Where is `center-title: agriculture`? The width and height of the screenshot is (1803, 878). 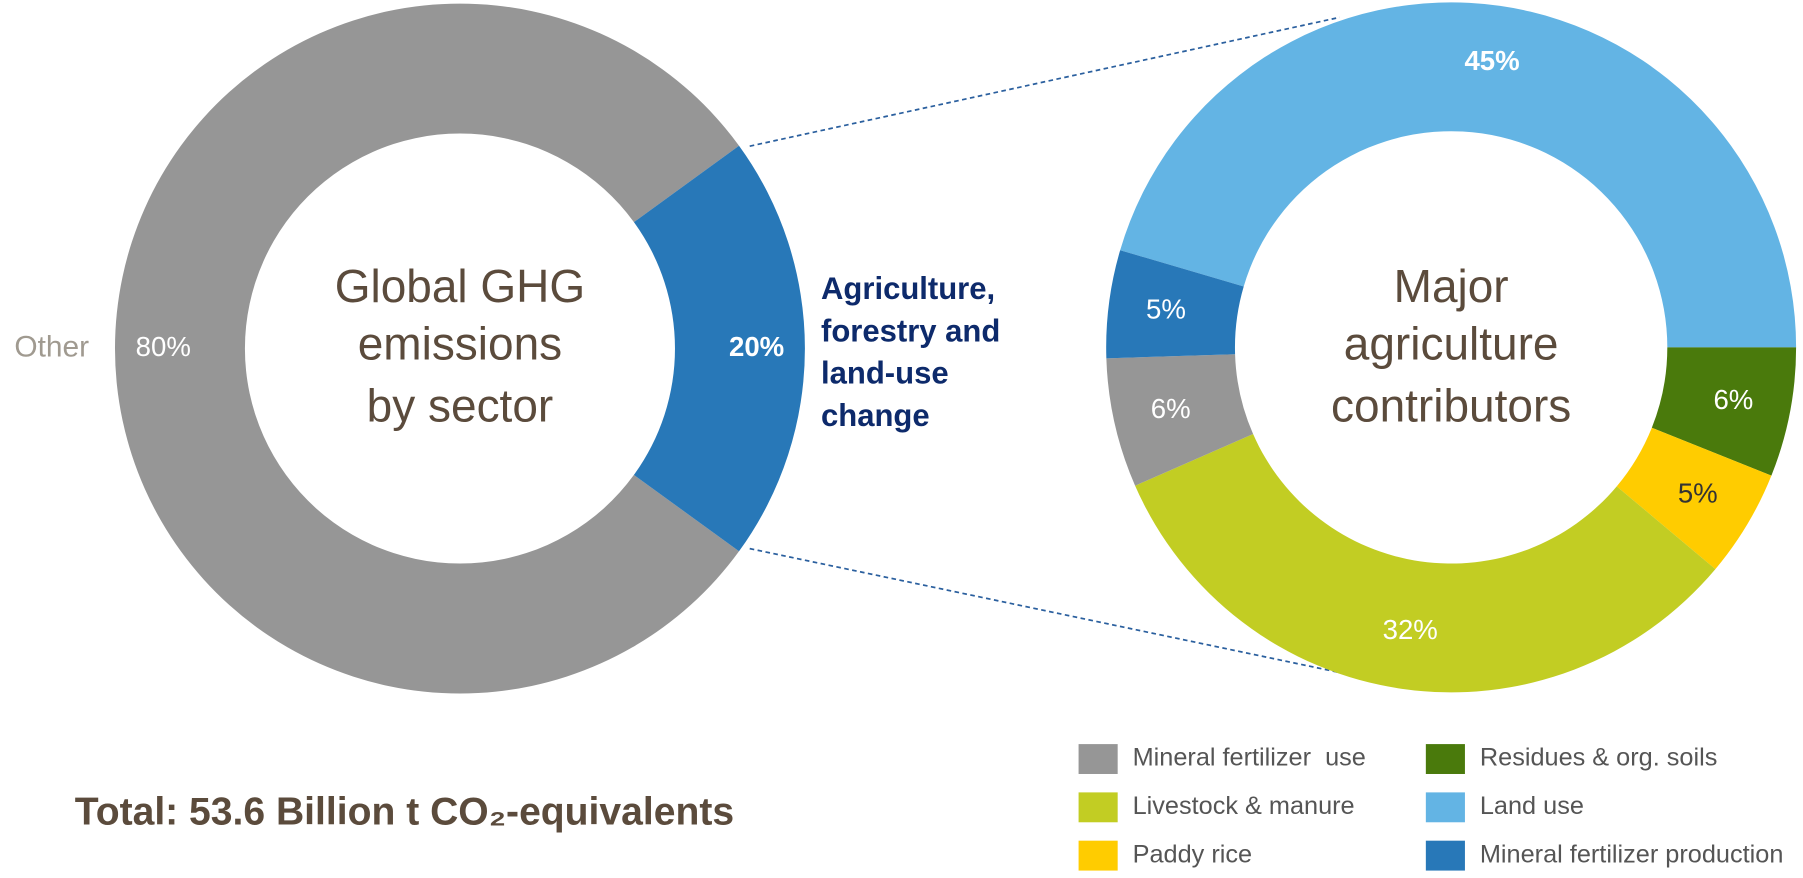
center-title: agriculture is located at coordinates (1451, 344).